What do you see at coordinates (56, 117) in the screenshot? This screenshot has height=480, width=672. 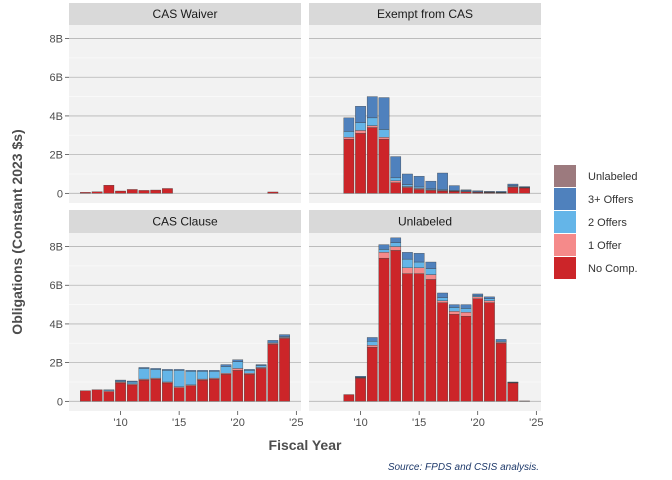 I see `y-tick-label: 4B` at bounding box center [56, 117].